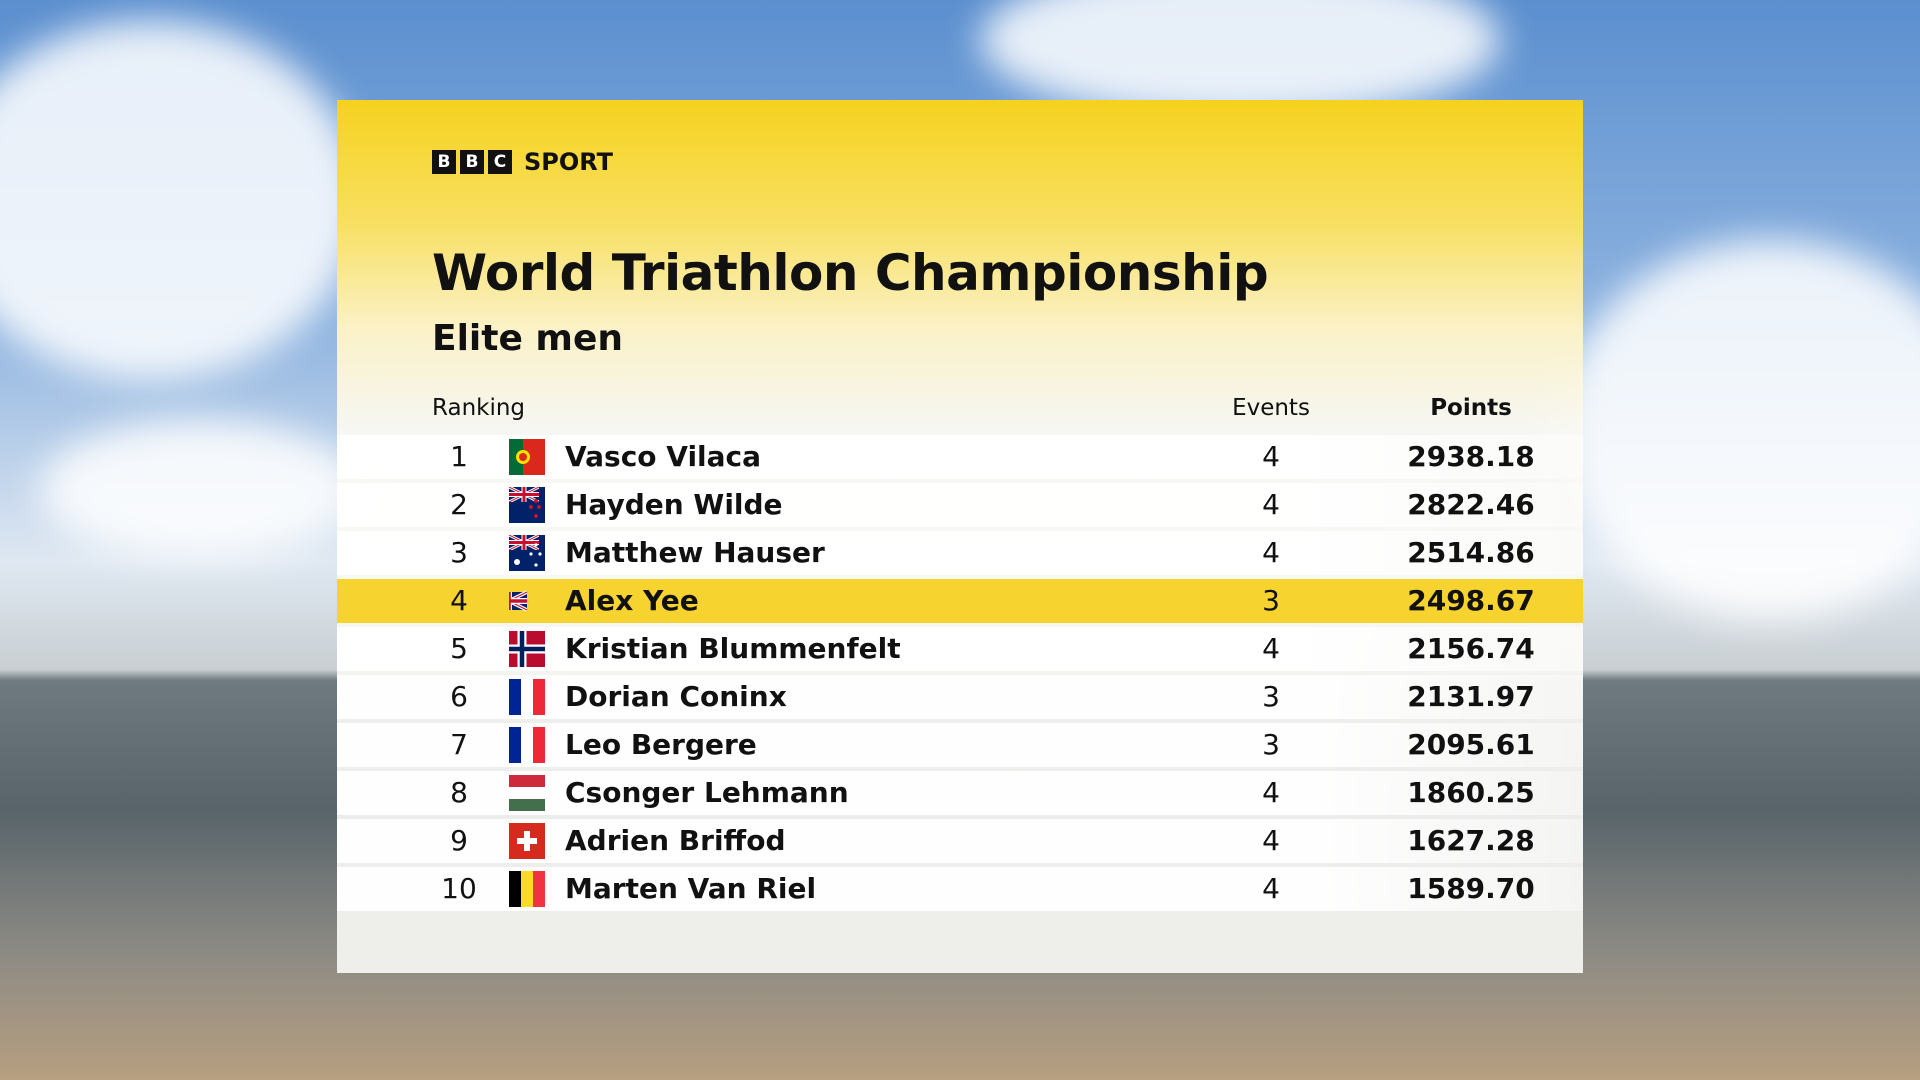 The width and height of the screenshot is (1920, 1080). Describe the element at coordinates (527, 338) in the screenshot. I see `subtitle: Elite men` at that location.